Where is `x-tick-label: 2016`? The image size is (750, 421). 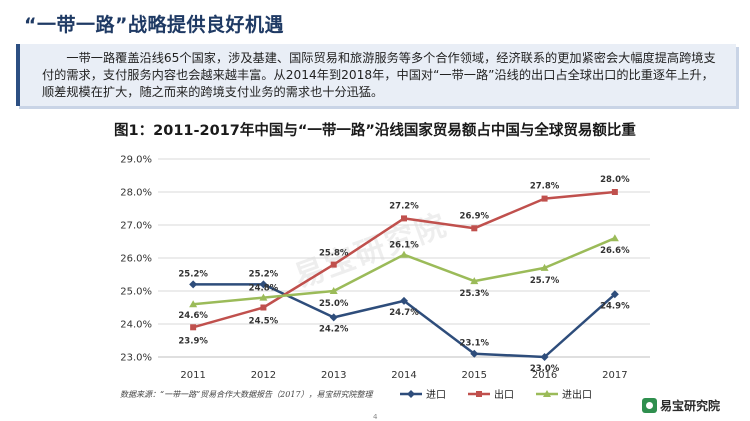 x-tick-label: 2016 is located at coordinates (544, 375).